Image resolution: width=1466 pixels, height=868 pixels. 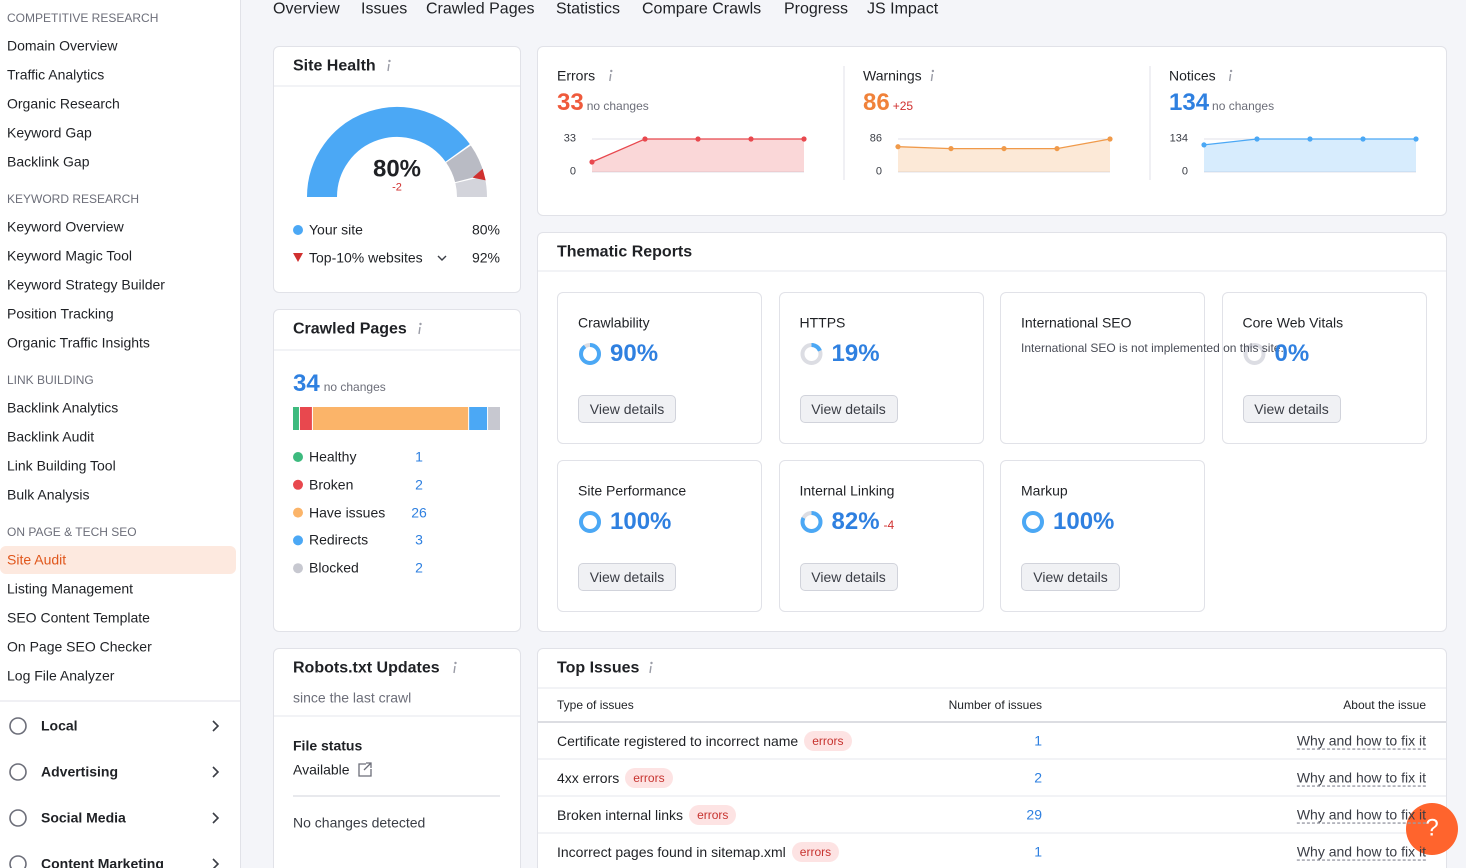 What do you see at coordinates (419, 512) in the screenshot?
I see `legend-value: 26` at bounding box center [419, 512].